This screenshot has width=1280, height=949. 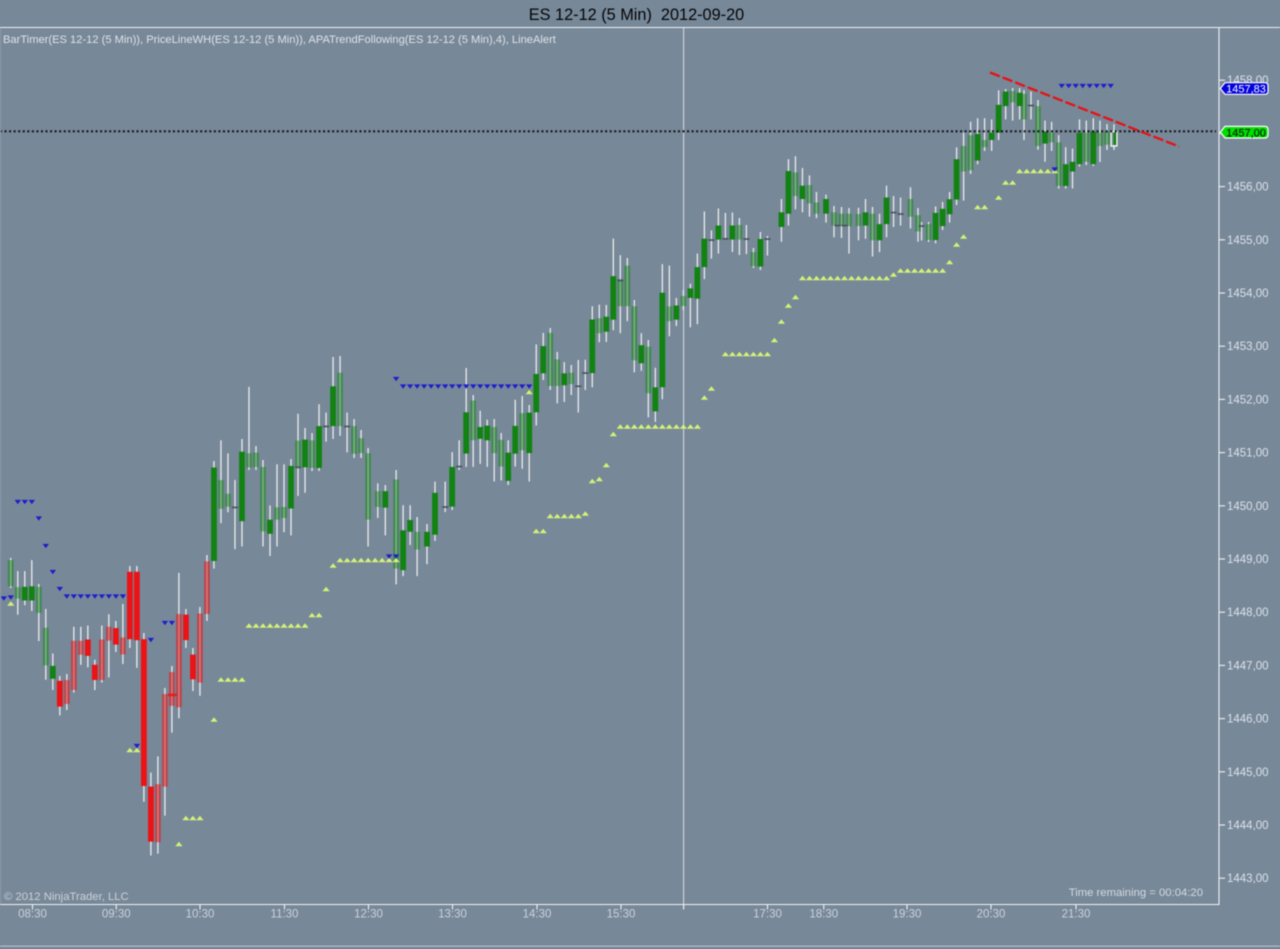 I want to click on svg-text: 1445,00, so click(x=1248, y=773).